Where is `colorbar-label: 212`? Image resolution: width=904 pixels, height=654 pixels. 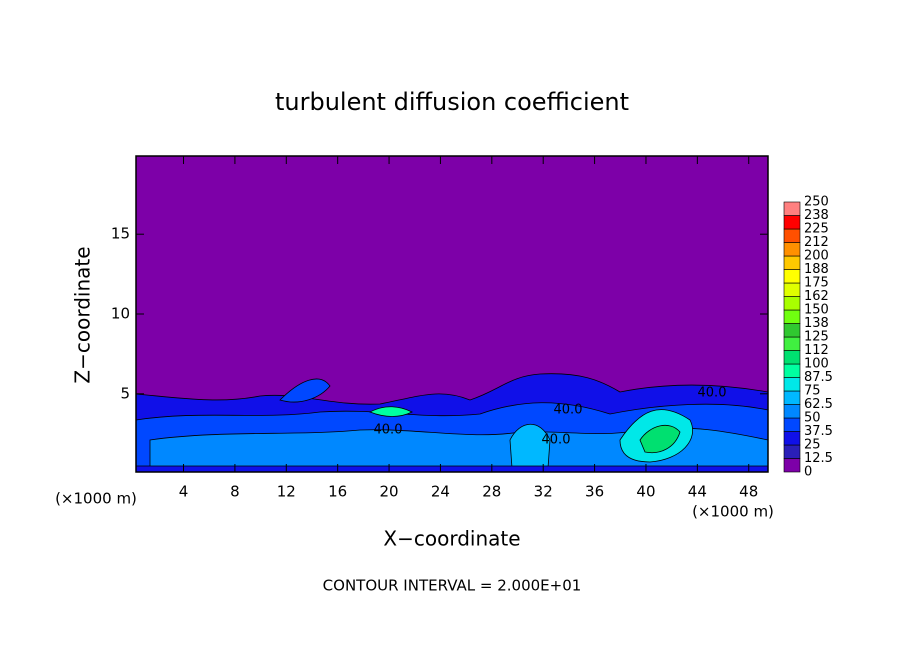
colorbar-label: 212 is located at coordinates (816, 242).